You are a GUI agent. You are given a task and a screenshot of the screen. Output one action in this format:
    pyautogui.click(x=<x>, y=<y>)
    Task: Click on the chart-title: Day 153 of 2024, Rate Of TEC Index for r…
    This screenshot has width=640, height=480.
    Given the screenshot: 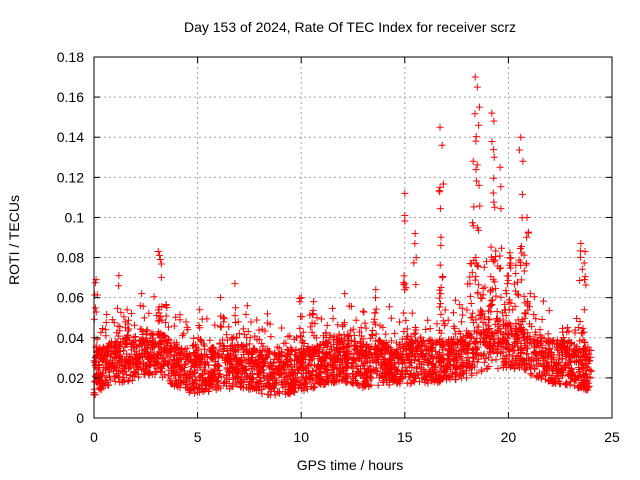 What is the action you would take?
    pyautogui.click(x=350, y=27)
    